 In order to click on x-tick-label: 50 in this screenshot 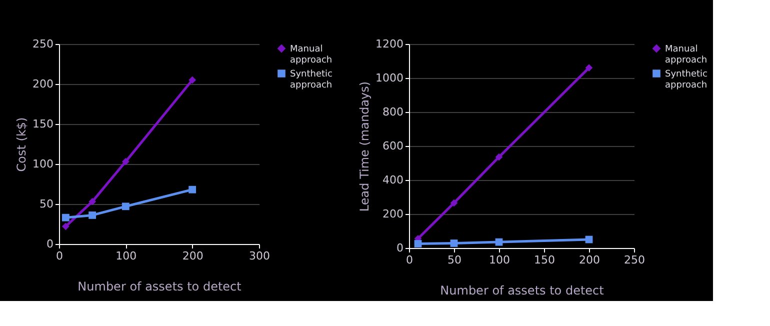, I will do `click(455, 260)`.